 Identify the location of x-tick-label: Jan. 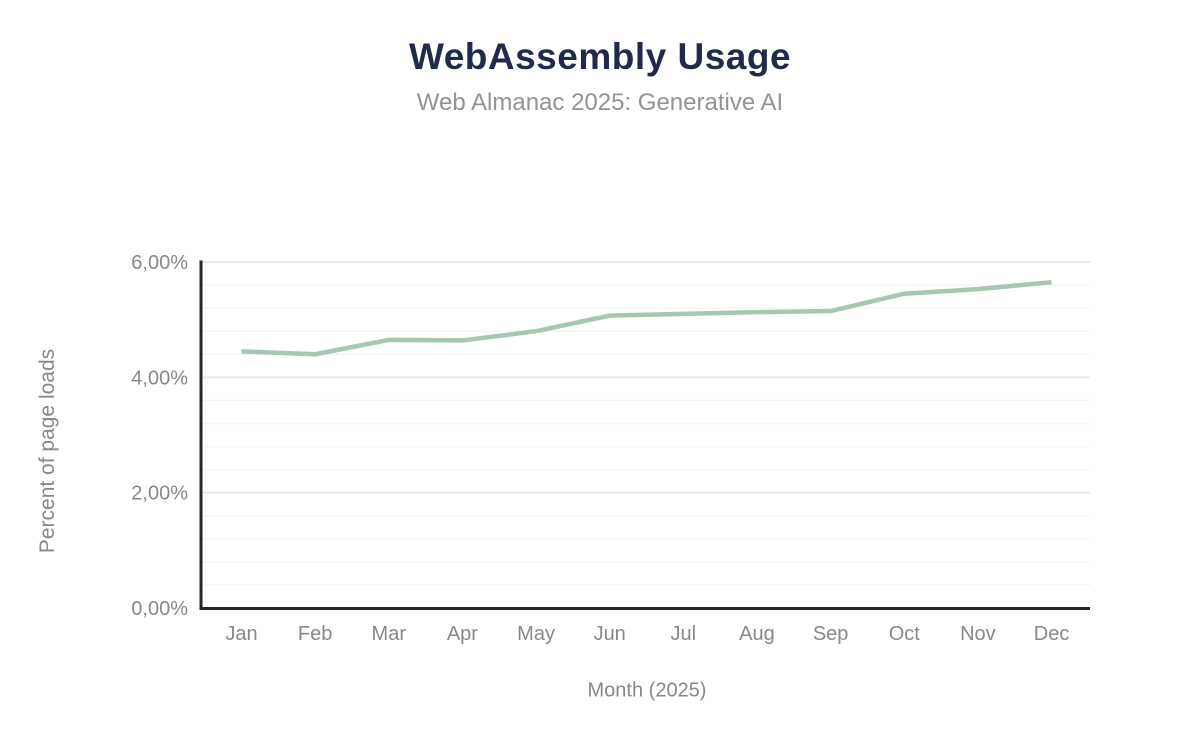
(241, 634).